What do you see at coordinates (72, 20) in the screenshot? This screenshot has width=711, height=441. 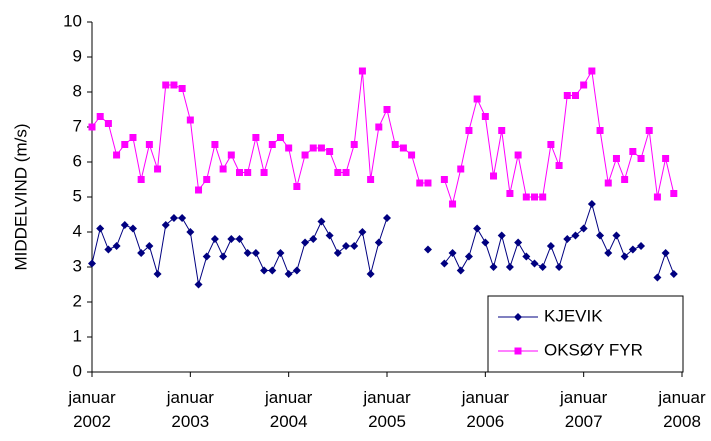 I see `y-tick-label: 10` at bounding box center [72, 20].